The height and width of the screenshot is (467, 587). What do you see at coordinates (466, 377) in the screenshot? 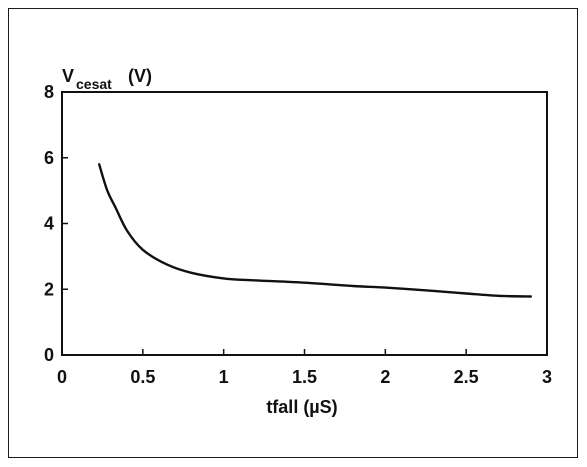
I see `x-tick-label: 2.5` at bounding box center [466, 377].